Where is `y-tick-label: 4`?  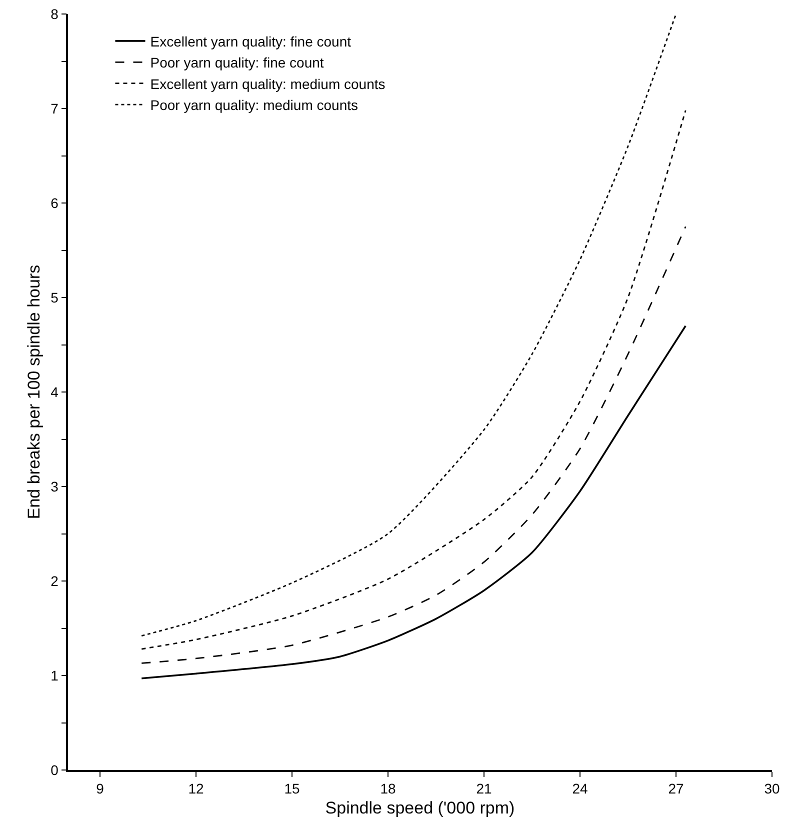 y-tick-label: 4 is located at coordinates (54, 392).